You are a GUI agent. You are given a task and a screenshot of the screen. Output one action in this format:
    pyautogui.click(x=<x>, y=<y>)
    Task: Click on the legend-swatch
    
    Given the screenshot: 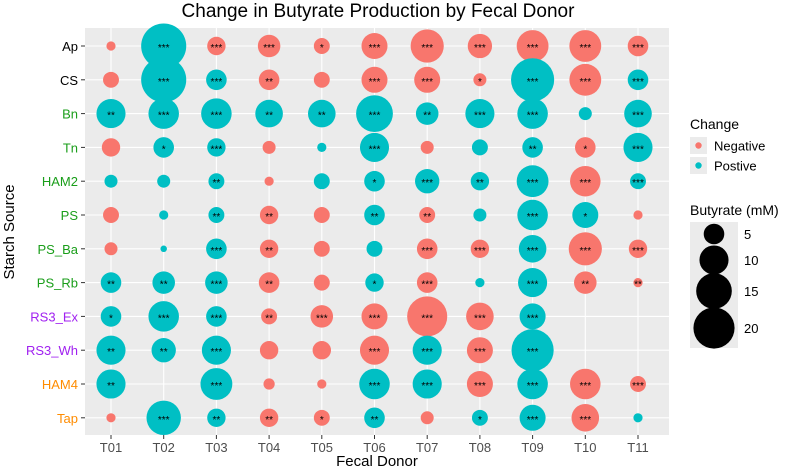 What is the action you would take?
    pyautogui.click(x=698, y=165)
    